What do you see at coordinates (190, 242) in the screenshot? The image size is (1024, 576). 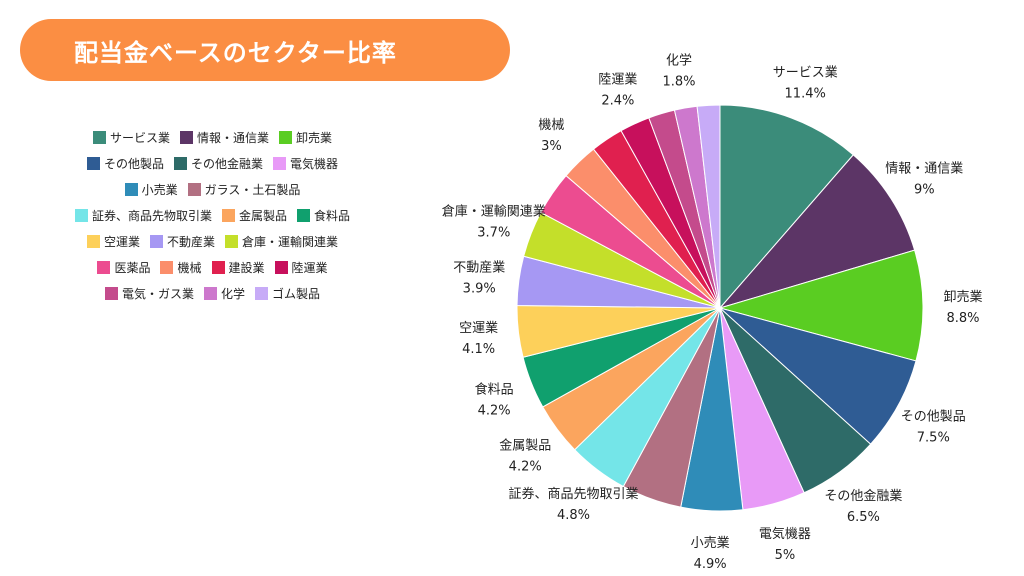 I see `legend-label: 不動産業` at bounding box center [190, 242].